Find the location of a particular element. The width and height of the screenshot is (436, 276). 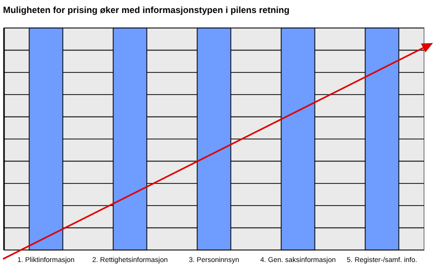

chart-title: Muligheten for prising øker med informasjonstypen i pilens retning is located at coordinates (146, 10).